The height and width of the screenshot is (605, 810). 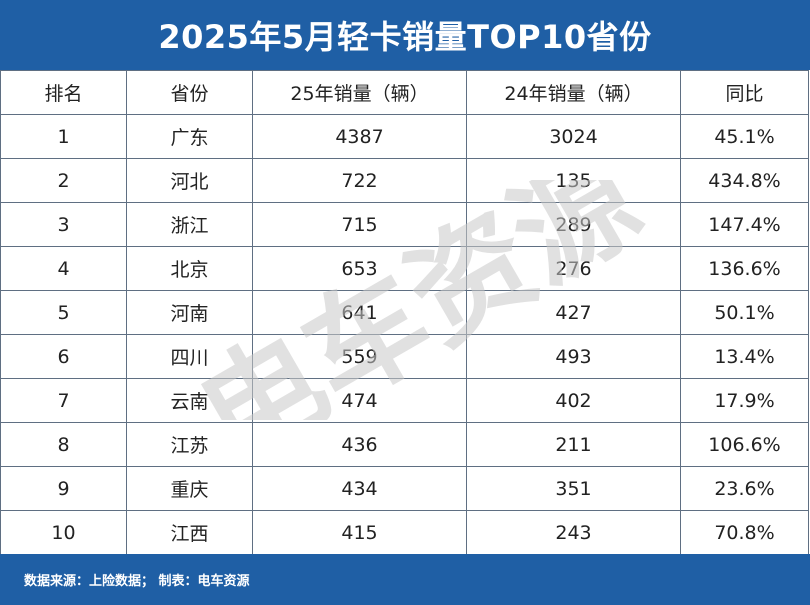 What do you see at coordinates (189, 444) in the screenshot?
I see `province-cell: 江苏` at bounding box center [189, 444].